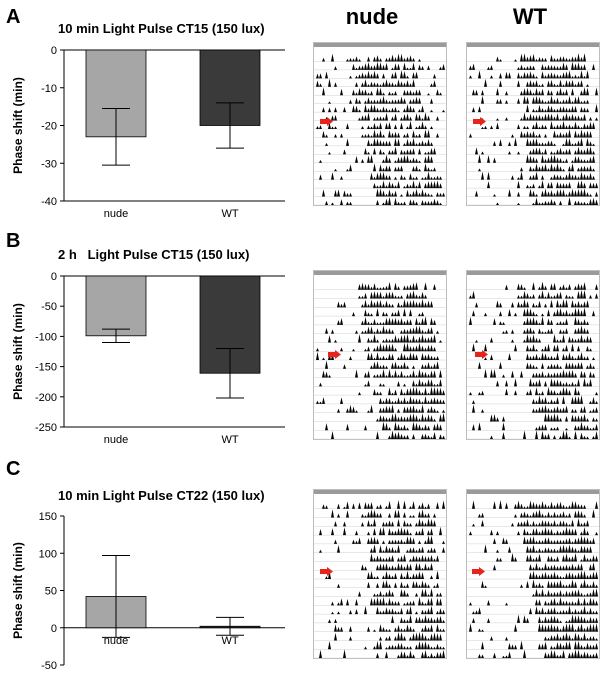  Describe the element at coordinates (46, 368) in the screenshot. I see `y-tick-label: -150` at that location.